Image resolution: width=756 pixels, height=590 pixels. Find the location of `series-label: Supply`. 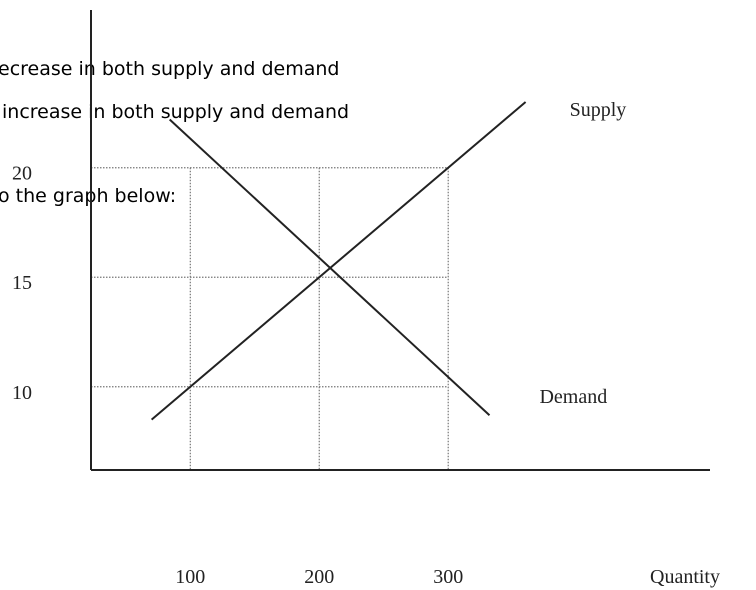

series-label: Supply is located at coordinates (598, 110).